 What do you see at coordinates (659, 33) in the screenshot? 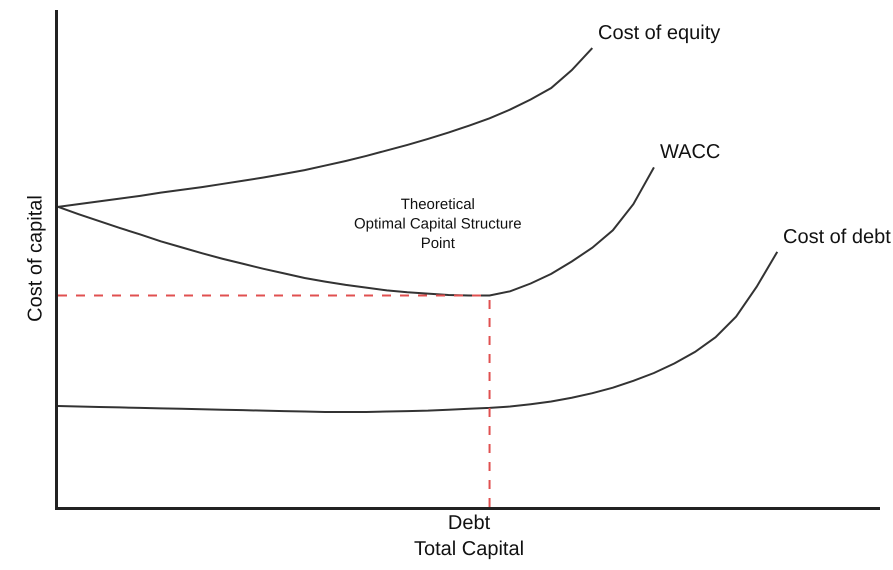
I see `series-label: Cost of equity` at bounding box center [659, 33].